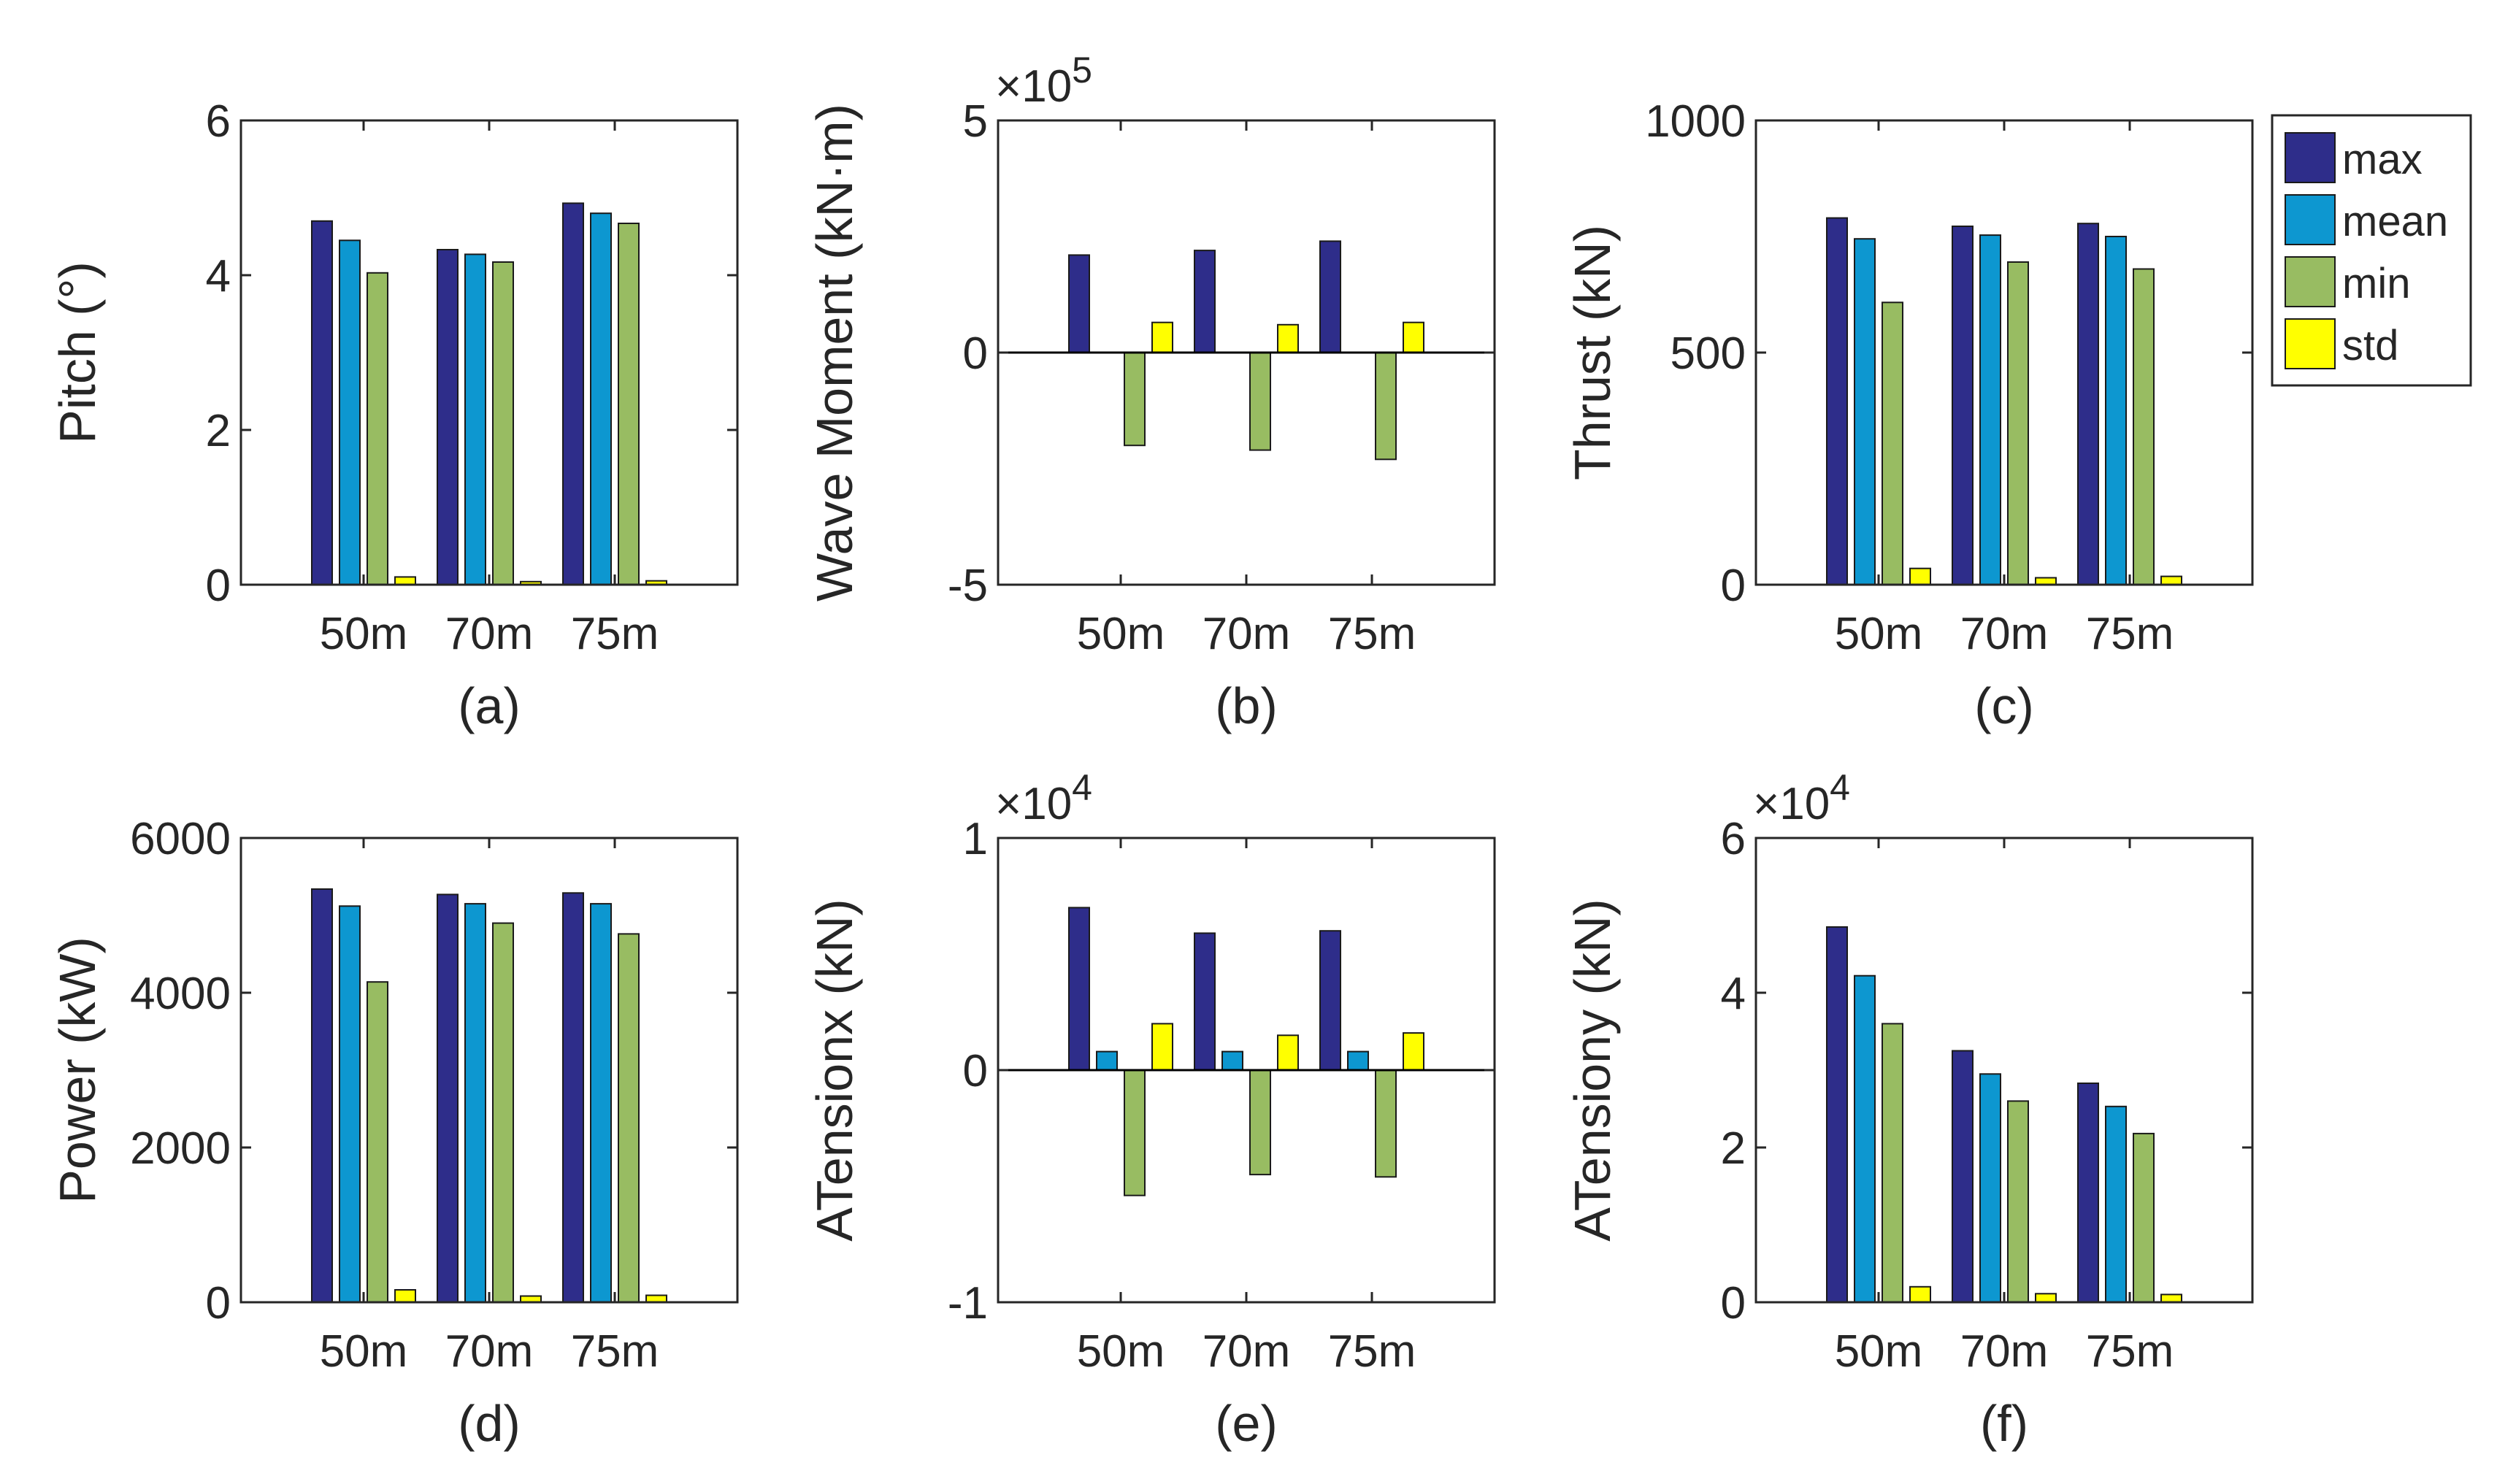  Describe the element at coordinates (2376, 283) in the screenshot. I see `legend-label-min: min` at that location.